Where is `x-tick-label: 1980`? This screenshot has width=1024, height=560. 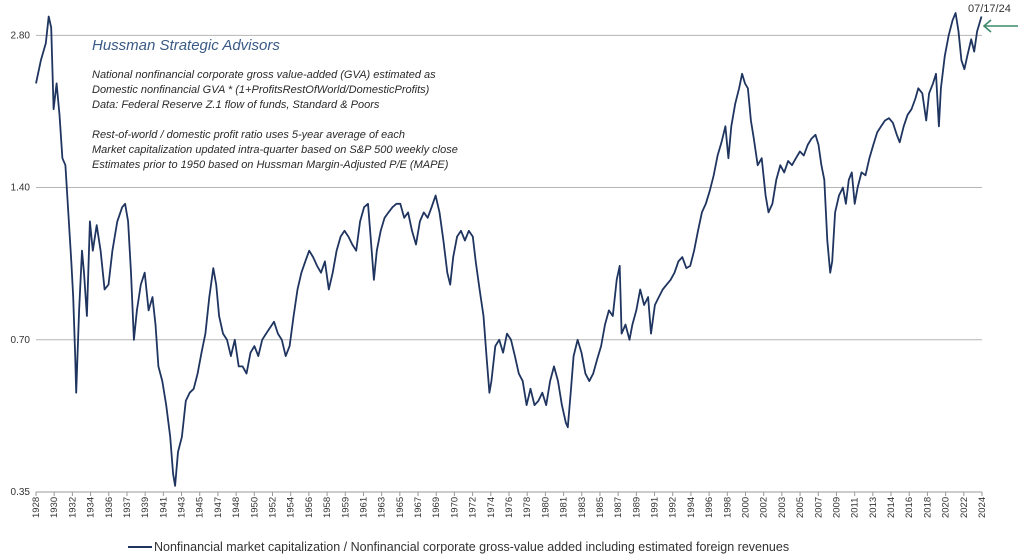
x-tick-label: 1980 is located at coordinates (545, 507).